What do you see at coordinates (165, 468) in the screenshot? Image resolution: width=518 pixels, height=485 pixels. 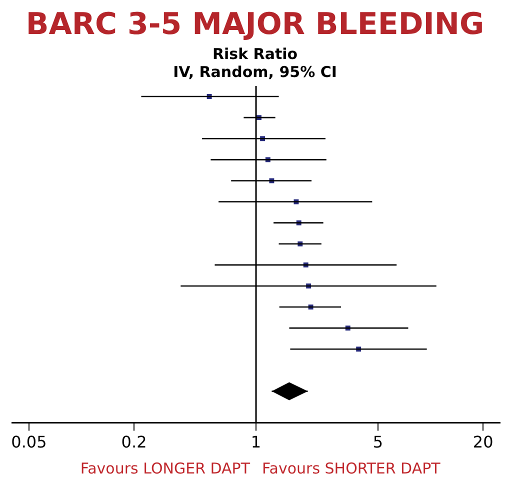 I see `text: Favours LONGER DAPT` at bounding box center [165, 468].